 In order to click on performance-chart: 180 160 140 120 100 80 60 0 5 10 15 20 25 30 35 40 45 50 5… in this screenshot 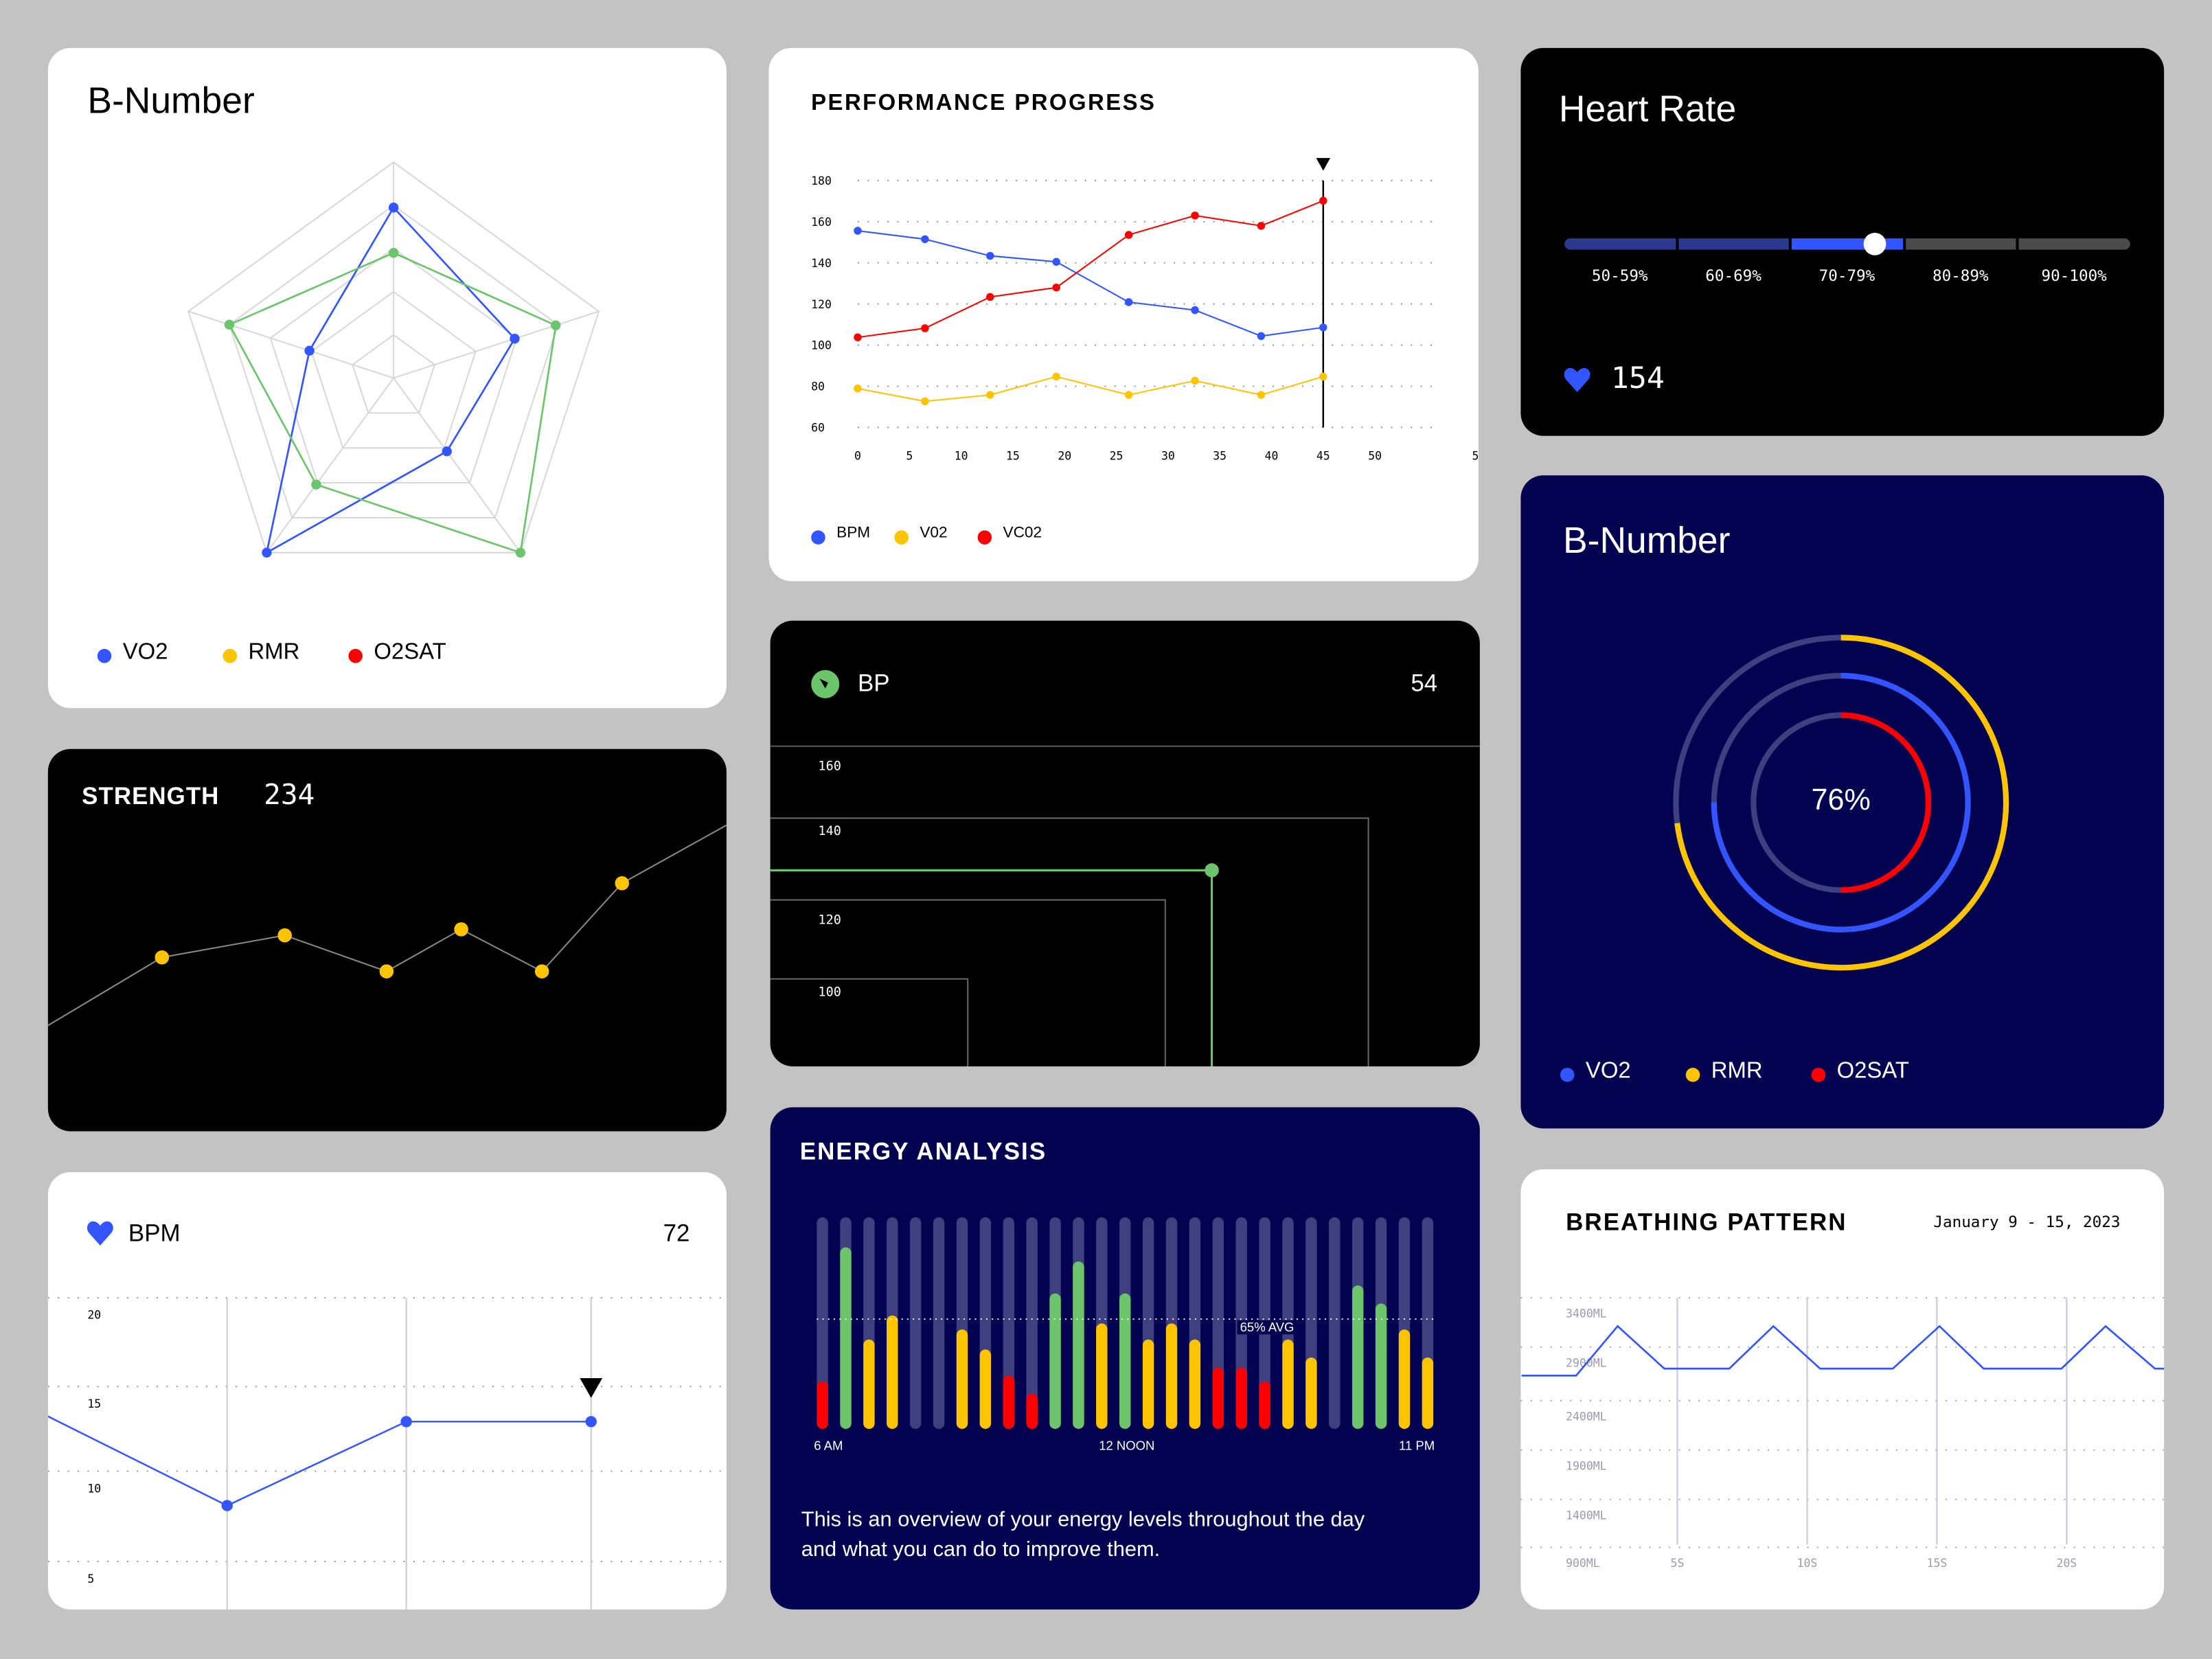, I will do `click(1145, 310)`.